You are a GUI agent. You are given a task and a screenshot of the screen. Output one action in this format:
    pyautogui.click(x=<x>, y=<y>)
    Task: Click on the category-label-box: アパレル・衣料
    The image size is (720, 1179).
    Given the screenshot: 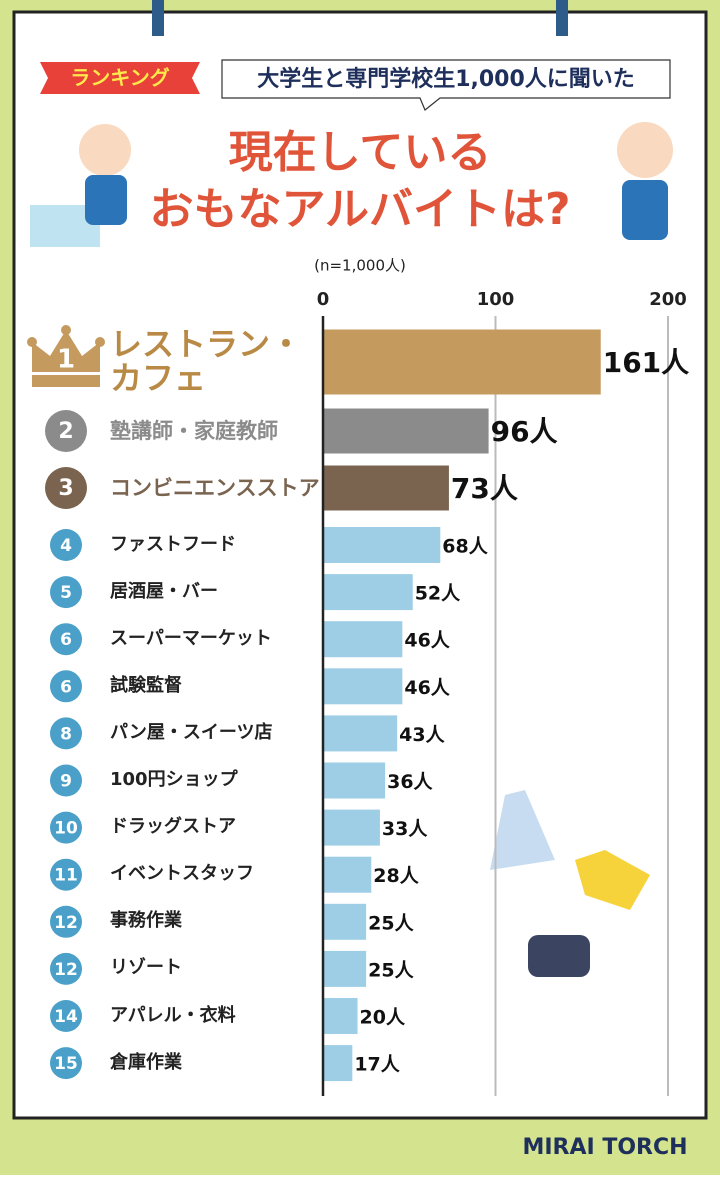 What is the action you would take?
    pyautogui.click(x=173, y=1015)
    